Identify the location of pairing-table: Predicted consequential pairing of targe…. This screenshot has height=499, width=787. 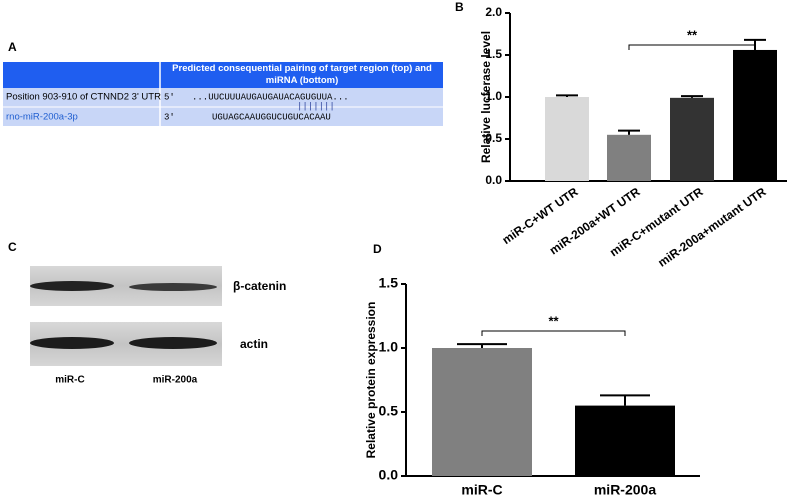
(223, 94).